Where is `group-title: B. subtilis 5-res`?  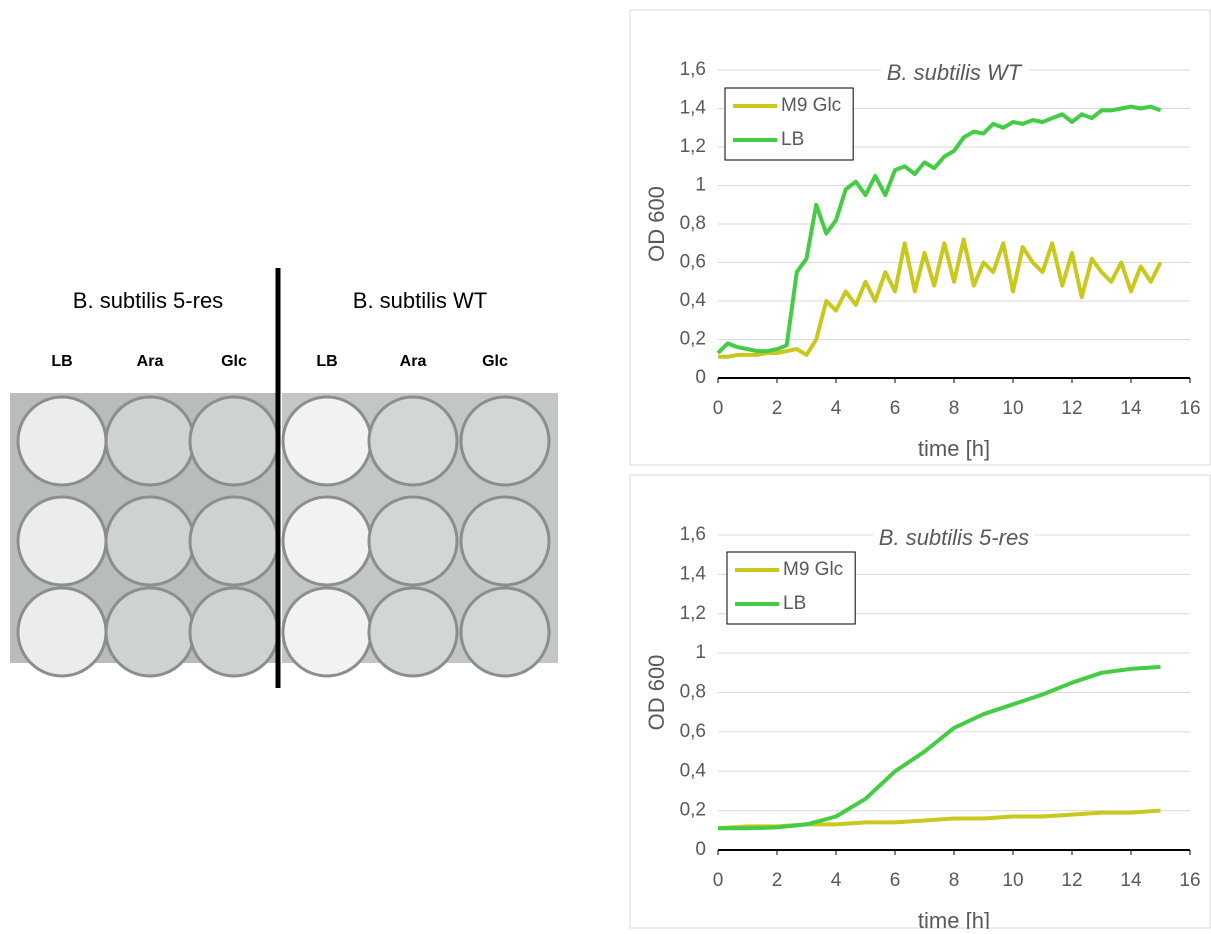
group-title: B. subtilis 5-res is located at coordinates (148, 300).